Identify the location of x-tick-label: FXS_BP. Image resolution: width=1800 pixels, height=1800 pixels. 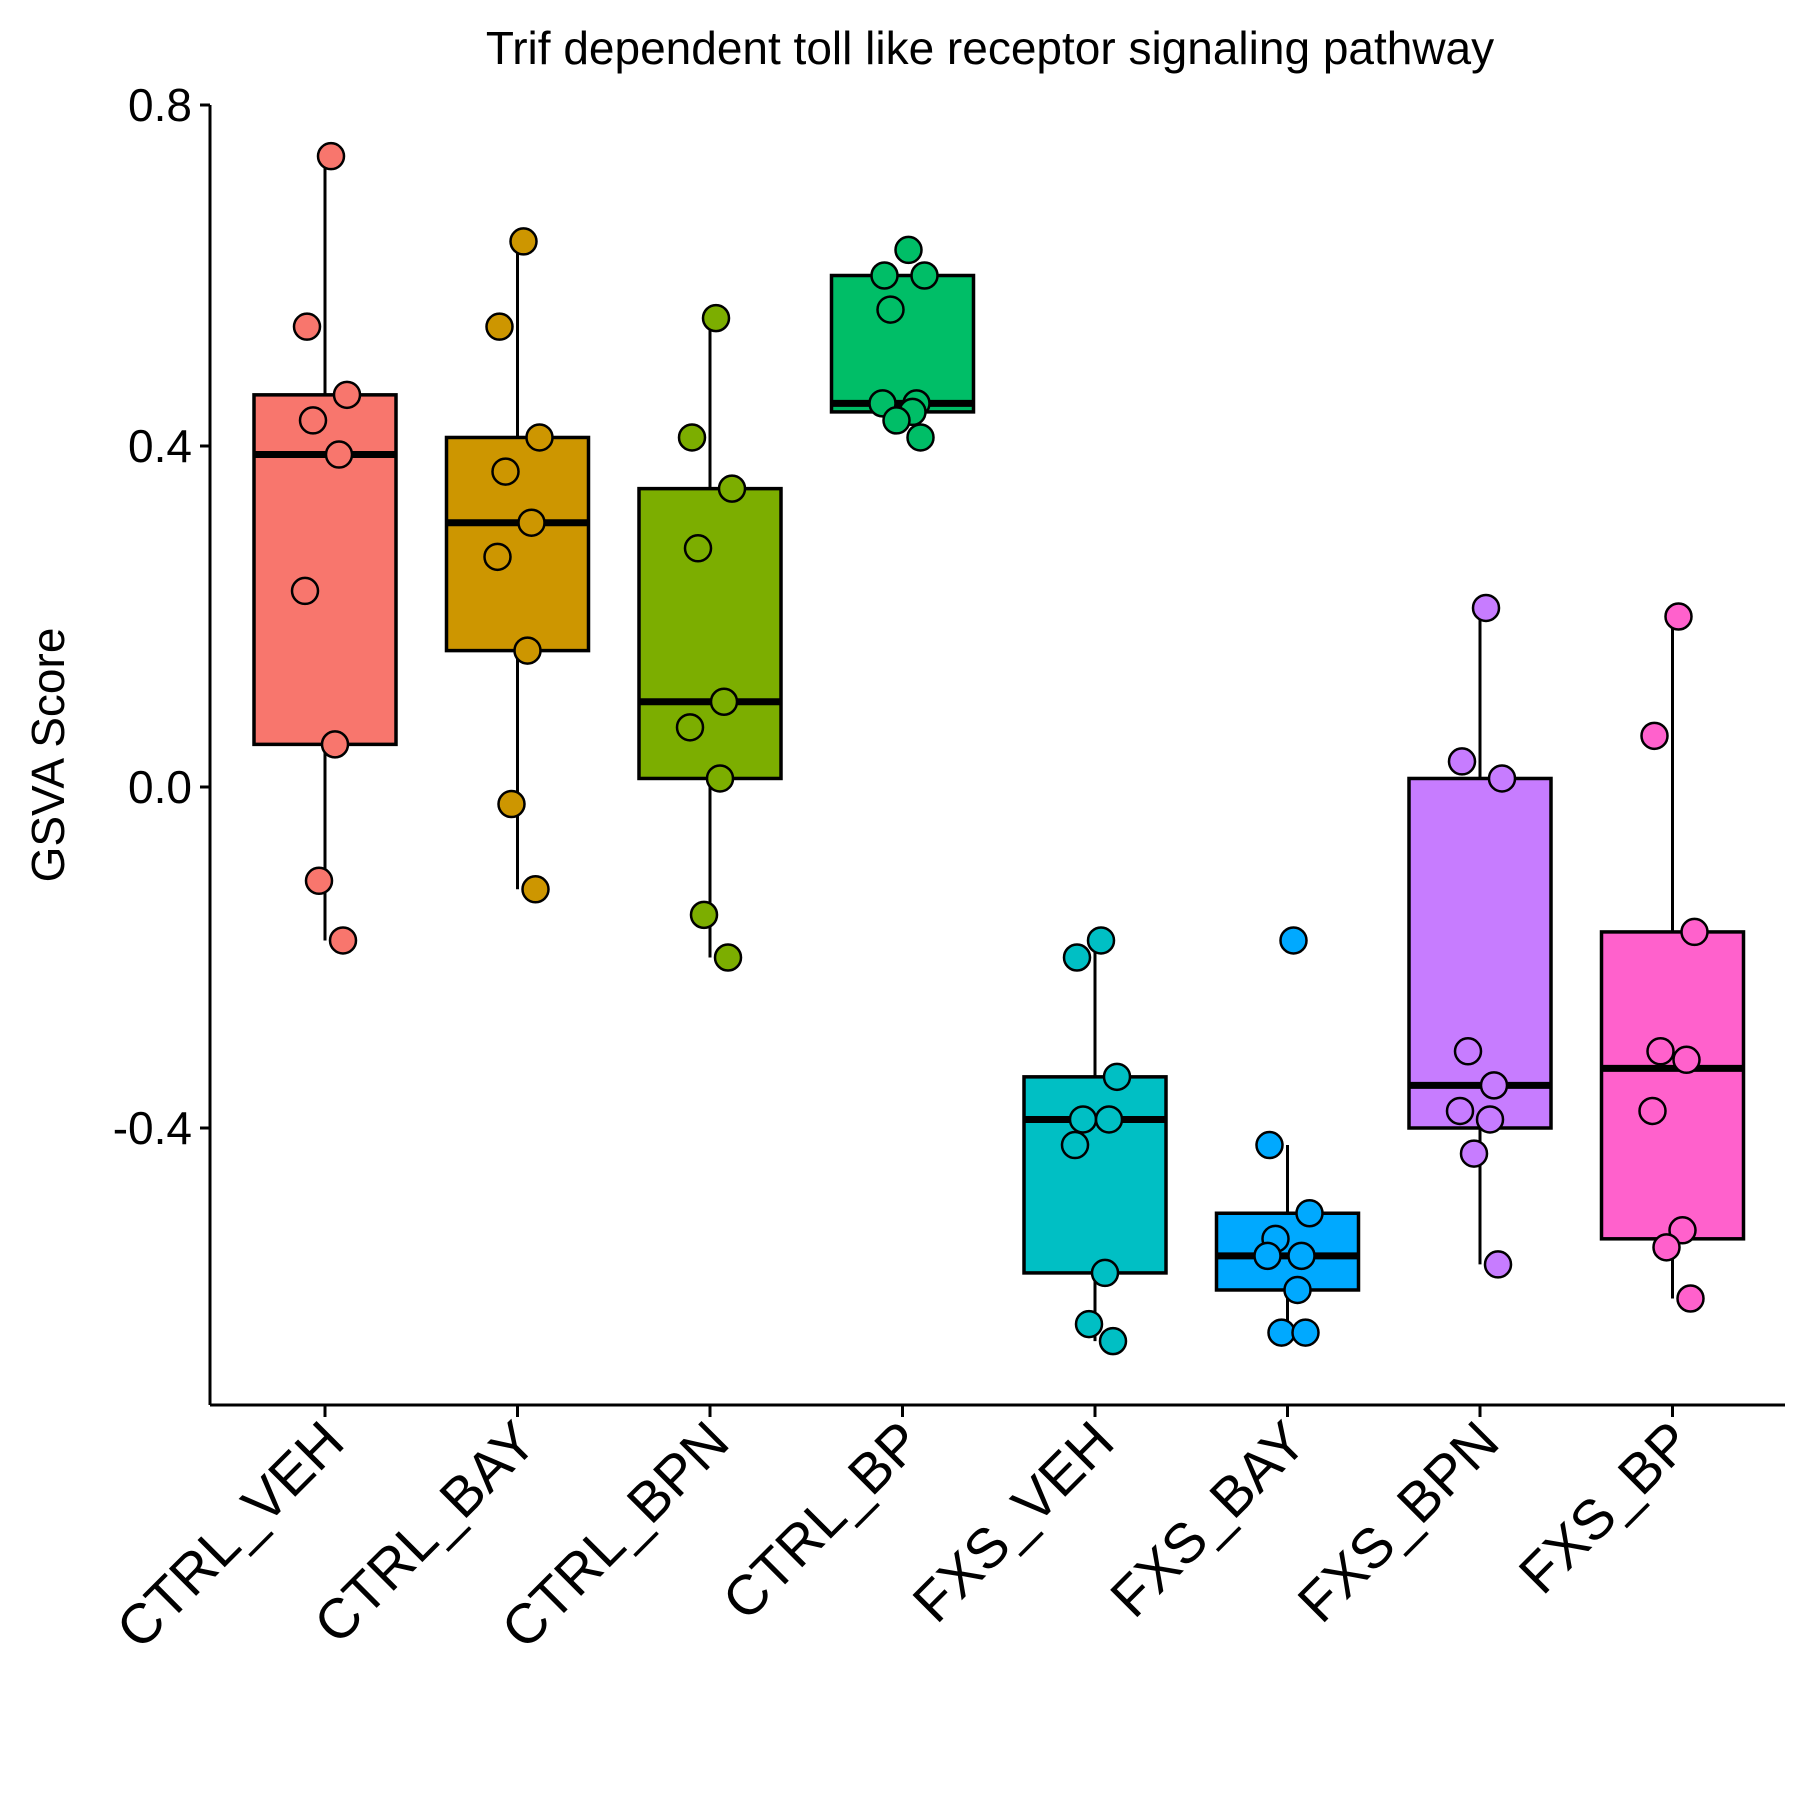
(1605, 1507).